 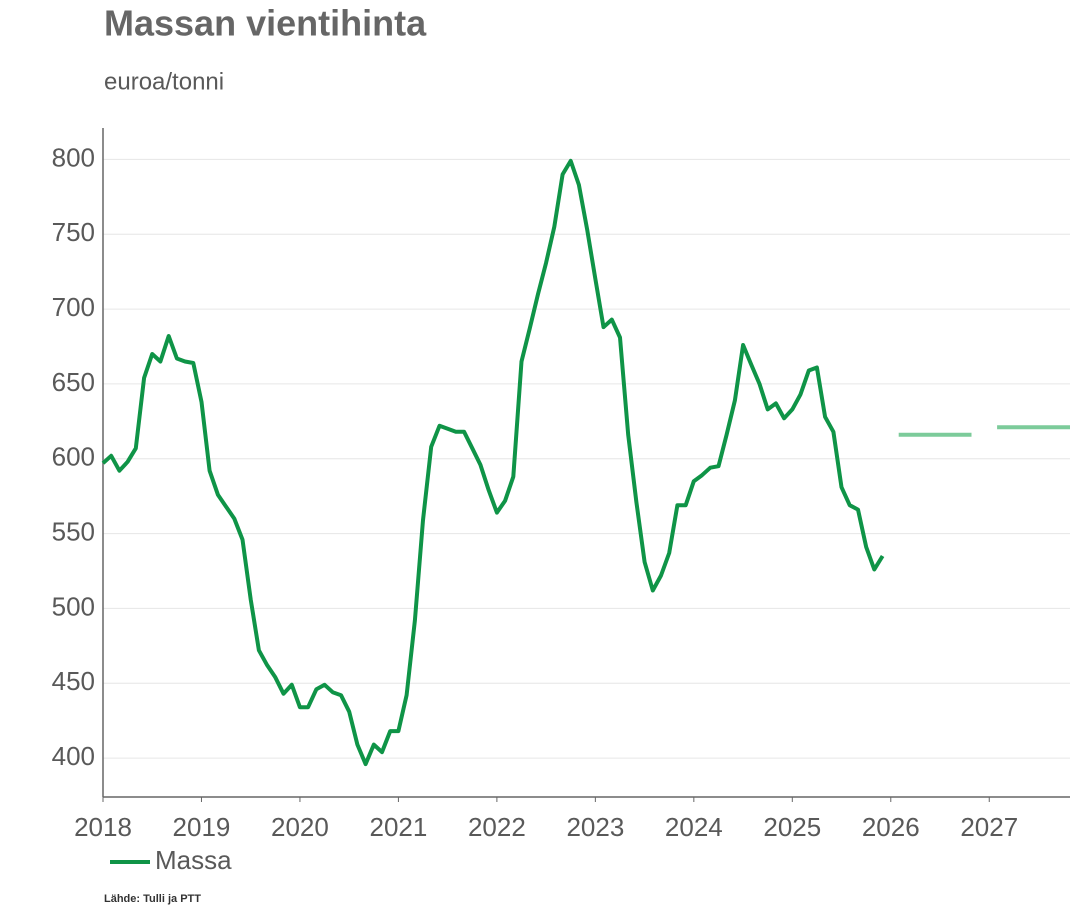 I want to click on y-tick-label: 750, so click(x=73, y=232).